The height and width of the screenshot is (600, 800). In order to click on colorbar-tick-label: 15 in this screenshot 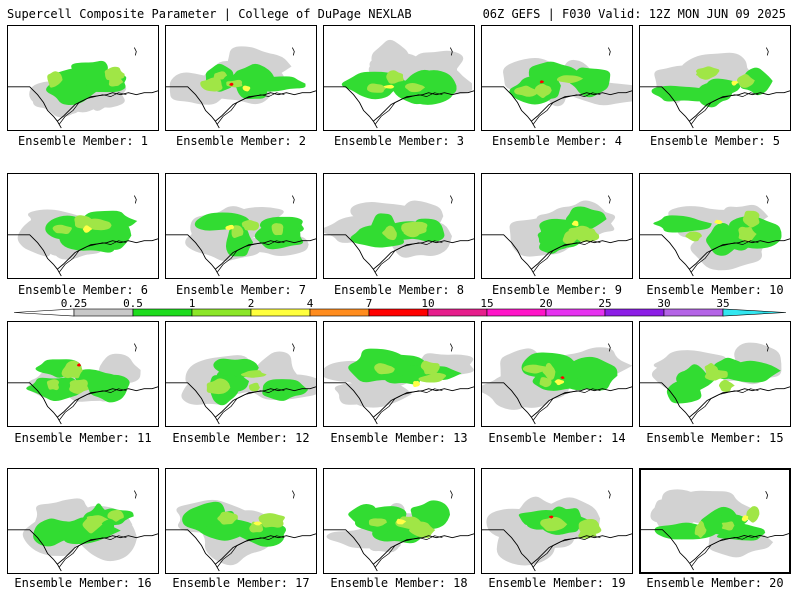, I will do `click(487, 303)`.